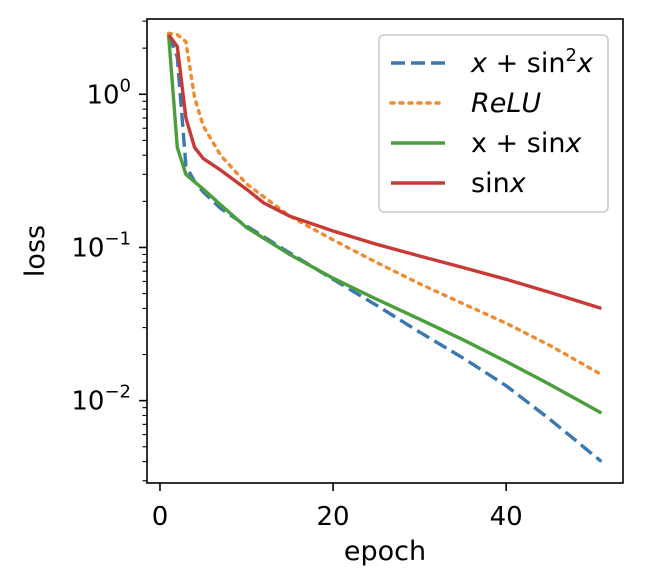 This screenshot has width=657, height=573. I want to click on legend: x + sin2x ReLU x + sinx sinx, so click(493, 123).